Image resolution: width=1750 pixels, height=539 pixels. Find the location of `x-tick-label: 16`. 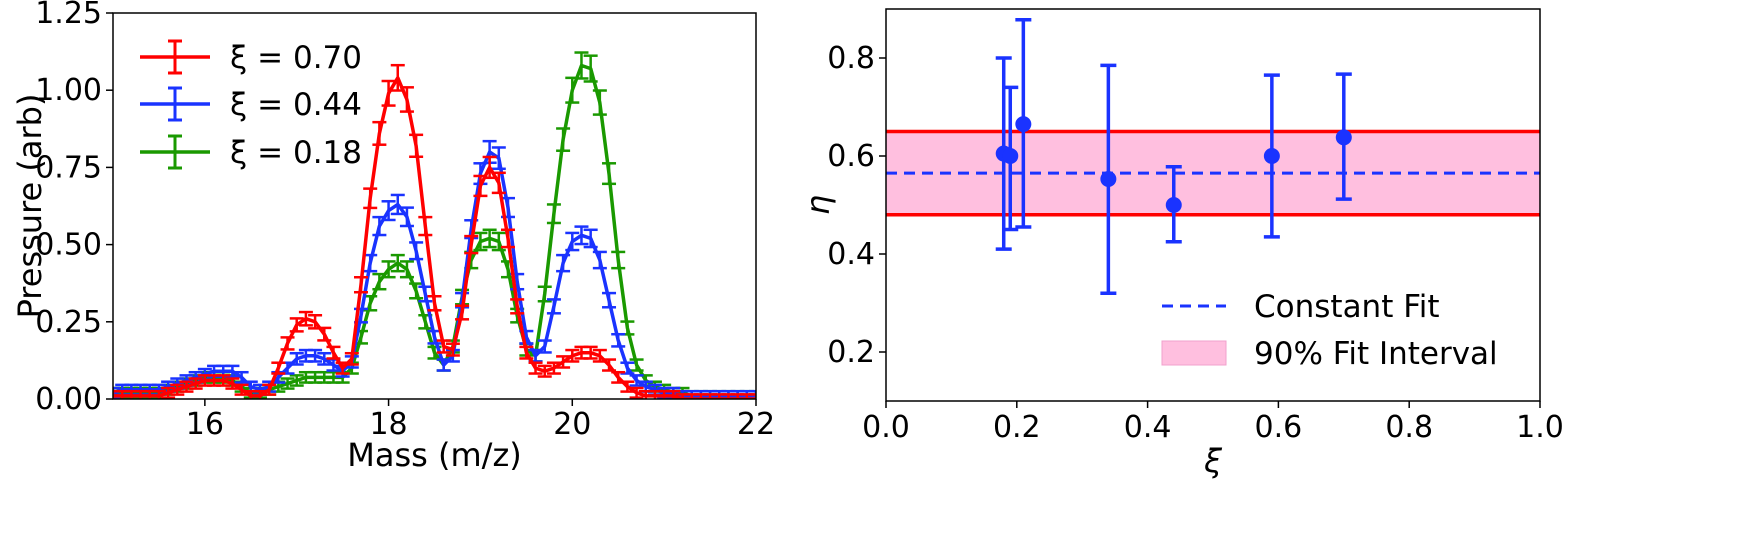

x-tick-label: 16 is located at coordinates (205, 424).